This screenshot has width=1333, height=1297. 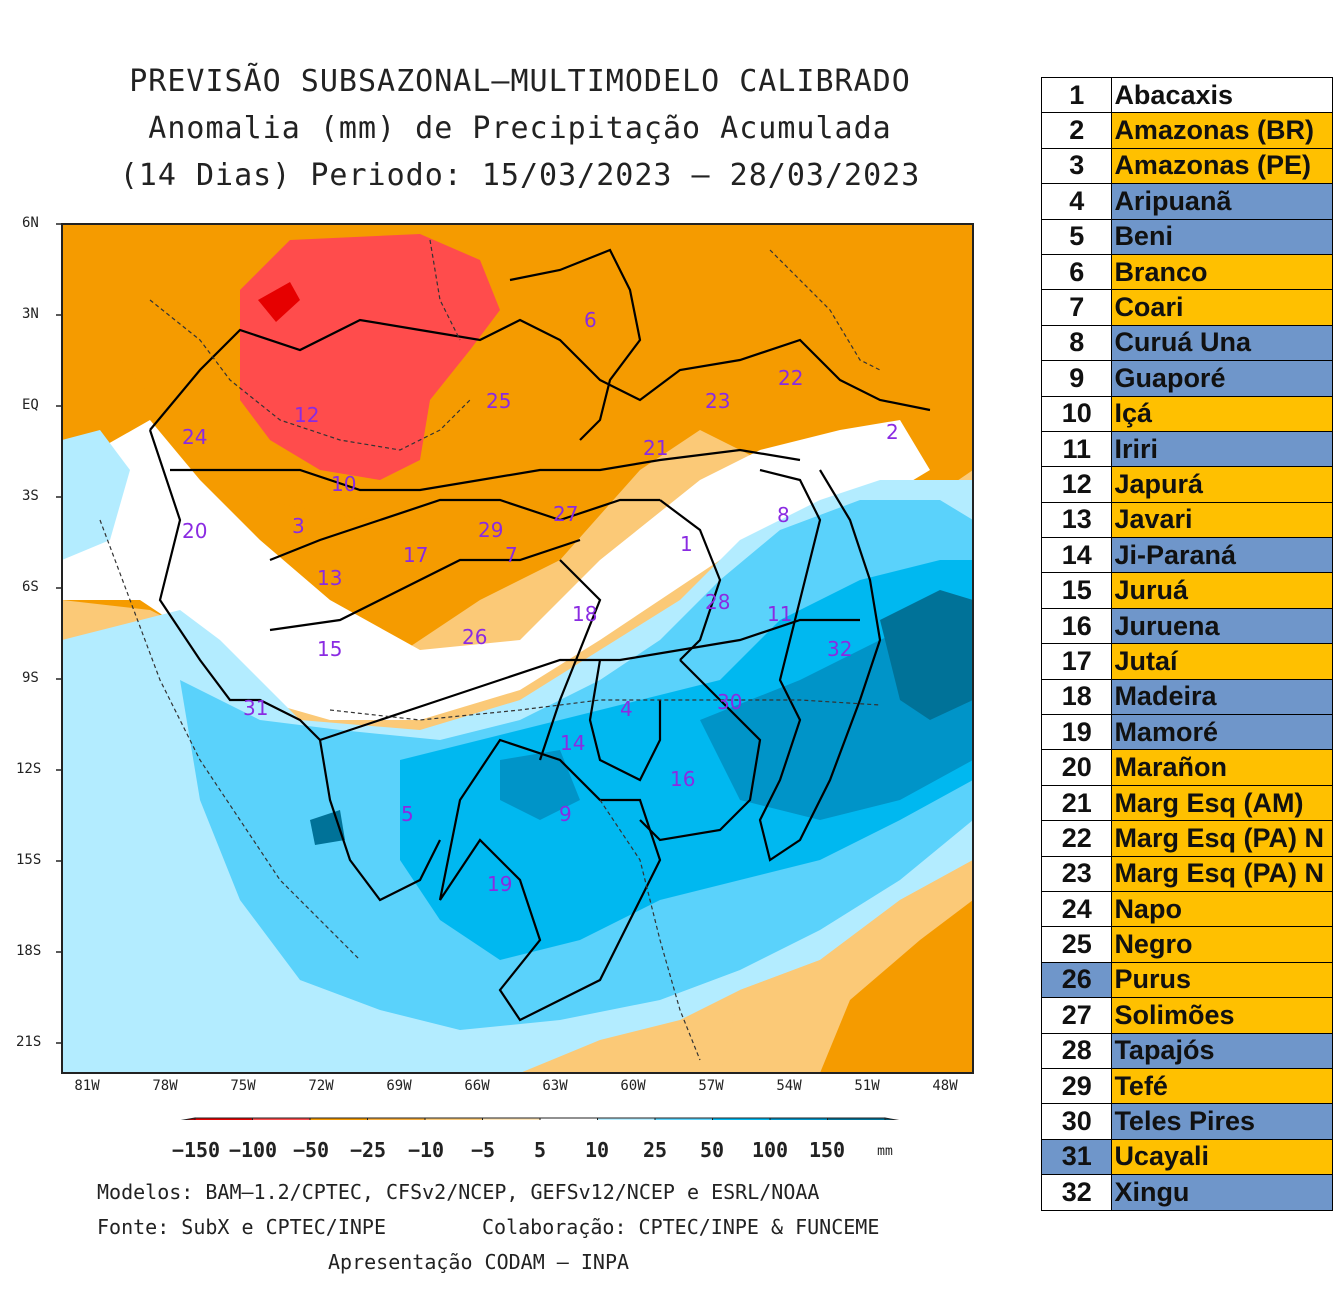 I want to click on legend-row: 5 Beni, so click(x=1186, y=236).